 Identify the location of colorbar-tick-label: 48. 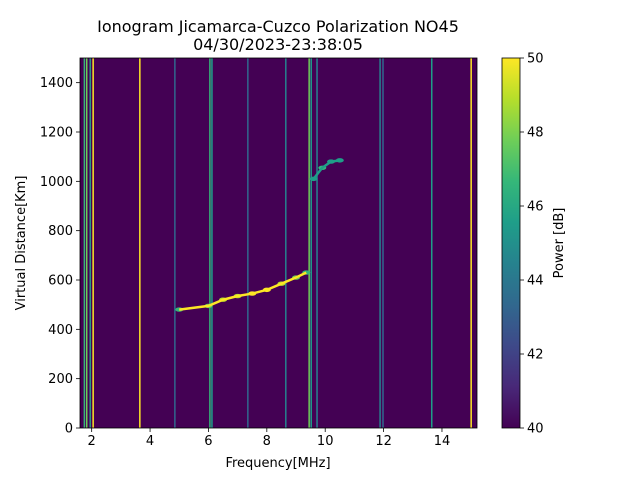
(535, 133).